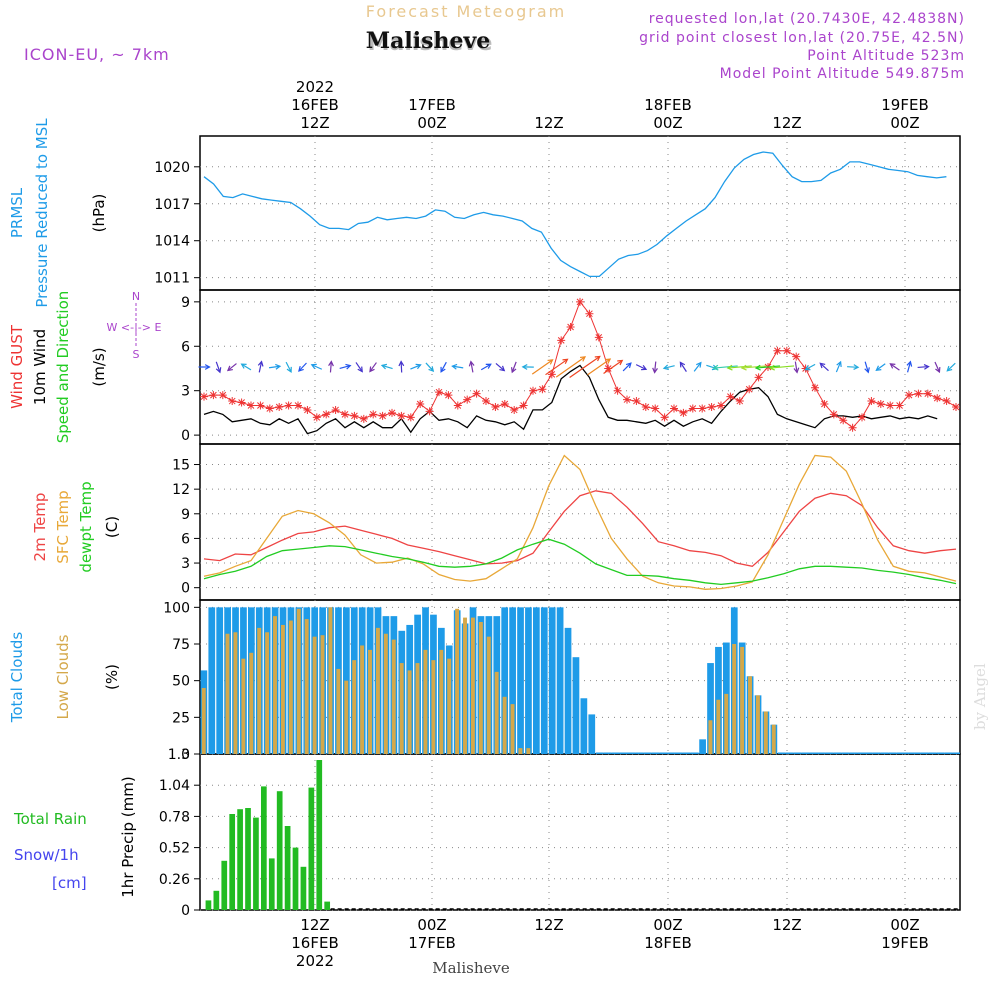 This screenshot has width=1000, height=1000. What do you see at coordinates (63, 676) in the screenshot?
I see `label-low-clouds: Low Clouds` at bounding box center [63, 676].